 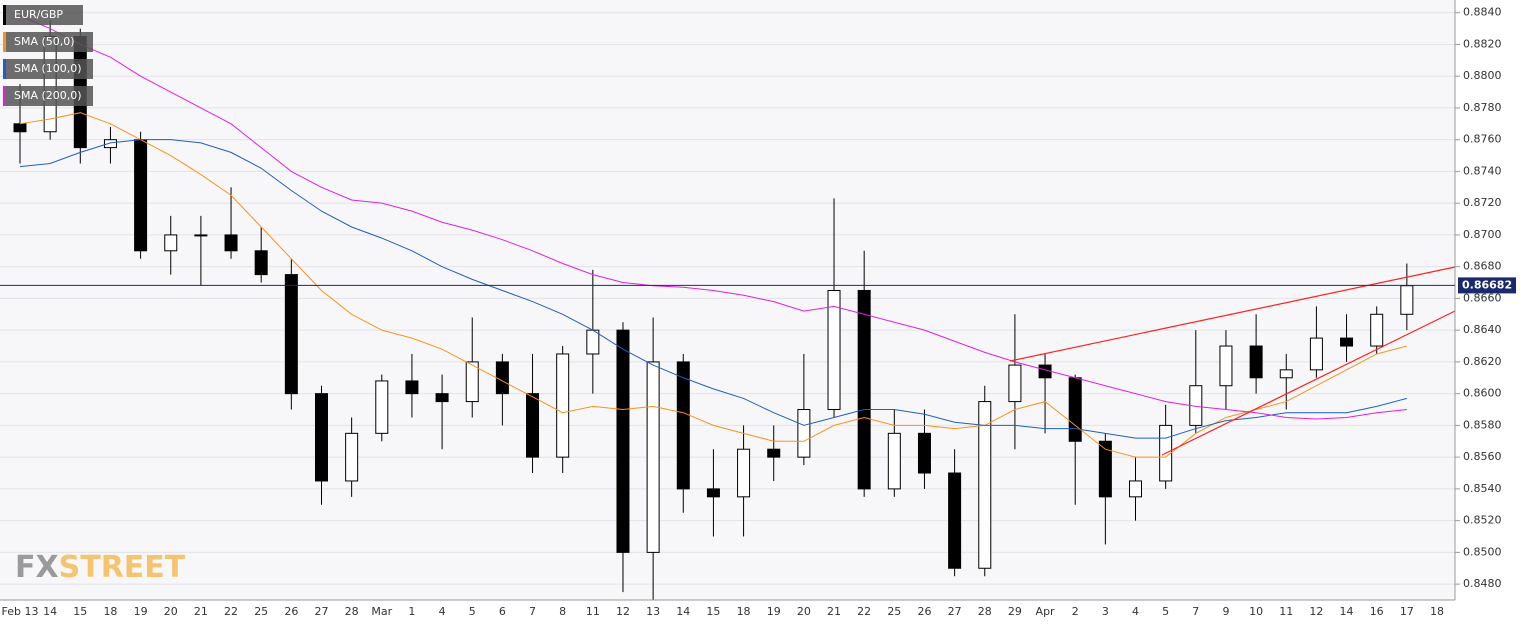 I want to click on y-tick-label: 0.8740, so click(x=1482, y=170).